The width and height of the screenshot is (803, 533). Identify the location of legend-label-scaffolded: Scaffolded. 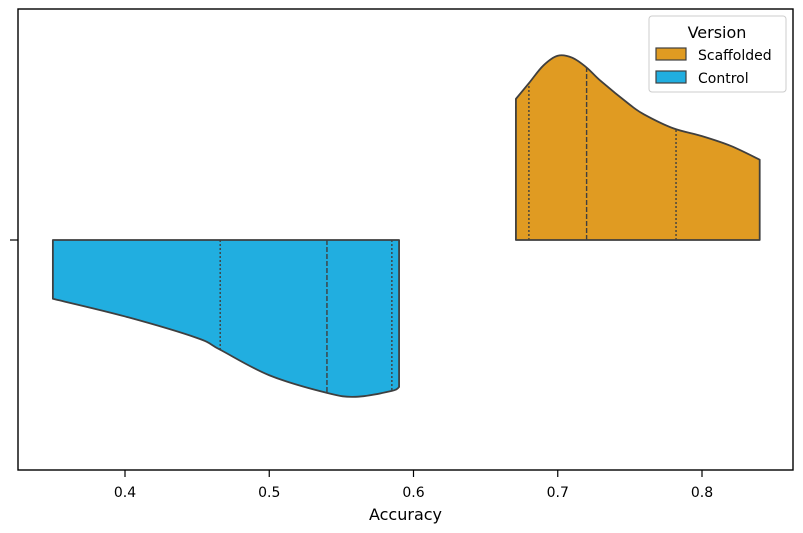
(735, 56).